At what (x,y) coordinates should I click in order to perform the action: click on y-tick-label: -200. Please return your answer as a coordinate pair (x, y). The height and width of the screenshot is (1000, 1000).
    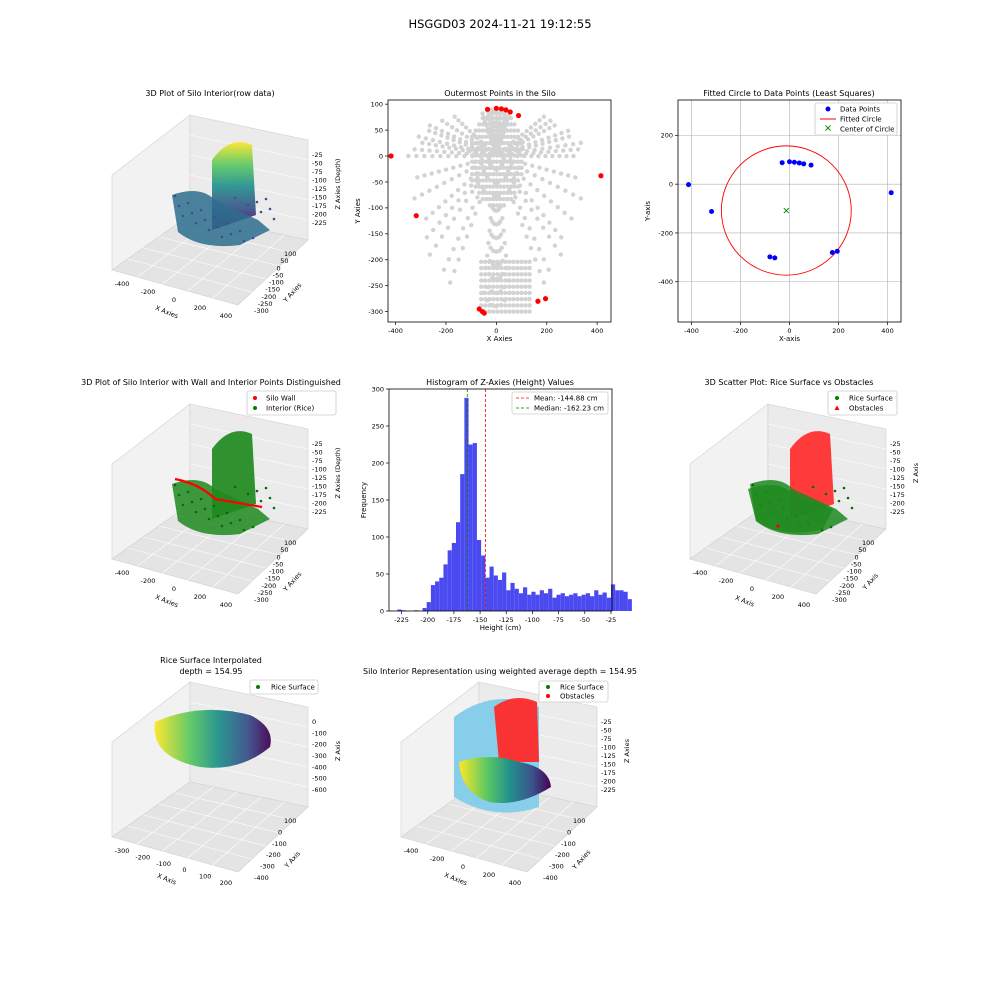
    Looking at the image, I should click on (269, 586).